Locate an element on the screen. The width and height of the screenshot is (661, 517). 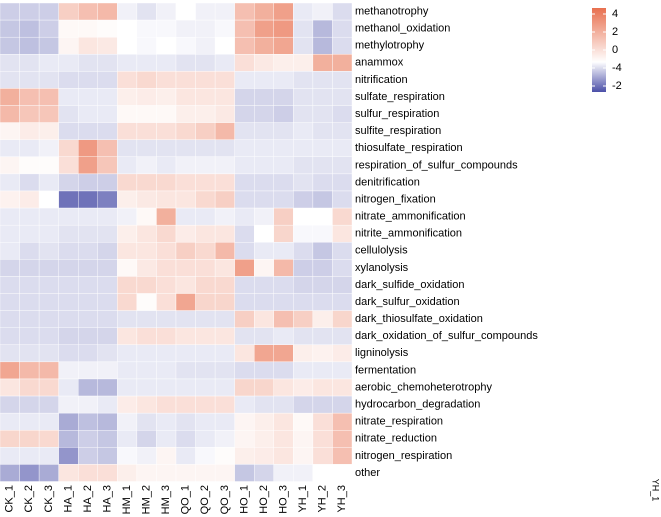
row-label: ligninolysis is located at coordinates (382, 353).